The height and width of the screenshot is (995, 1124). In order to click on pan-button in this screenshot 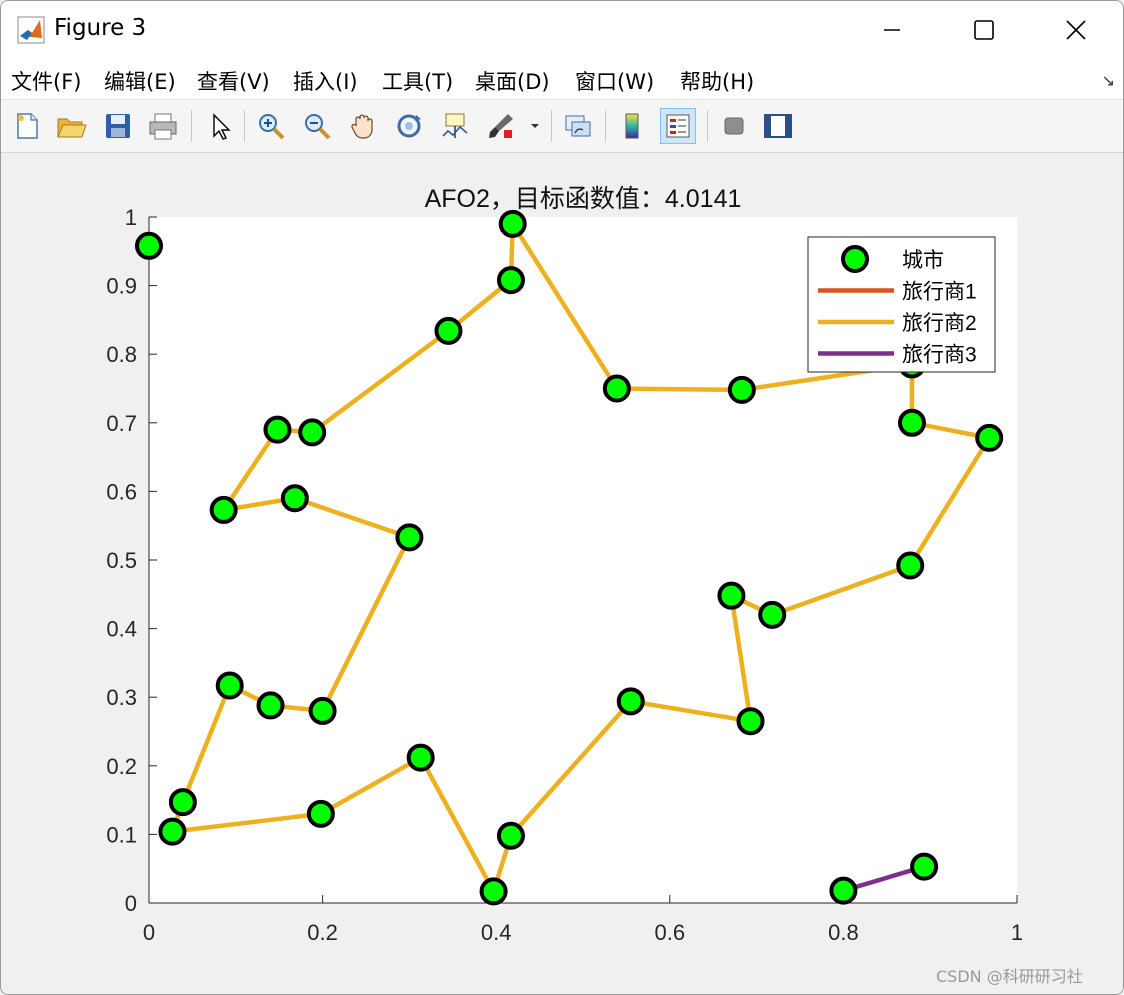, I will do `click(363, 126)`.